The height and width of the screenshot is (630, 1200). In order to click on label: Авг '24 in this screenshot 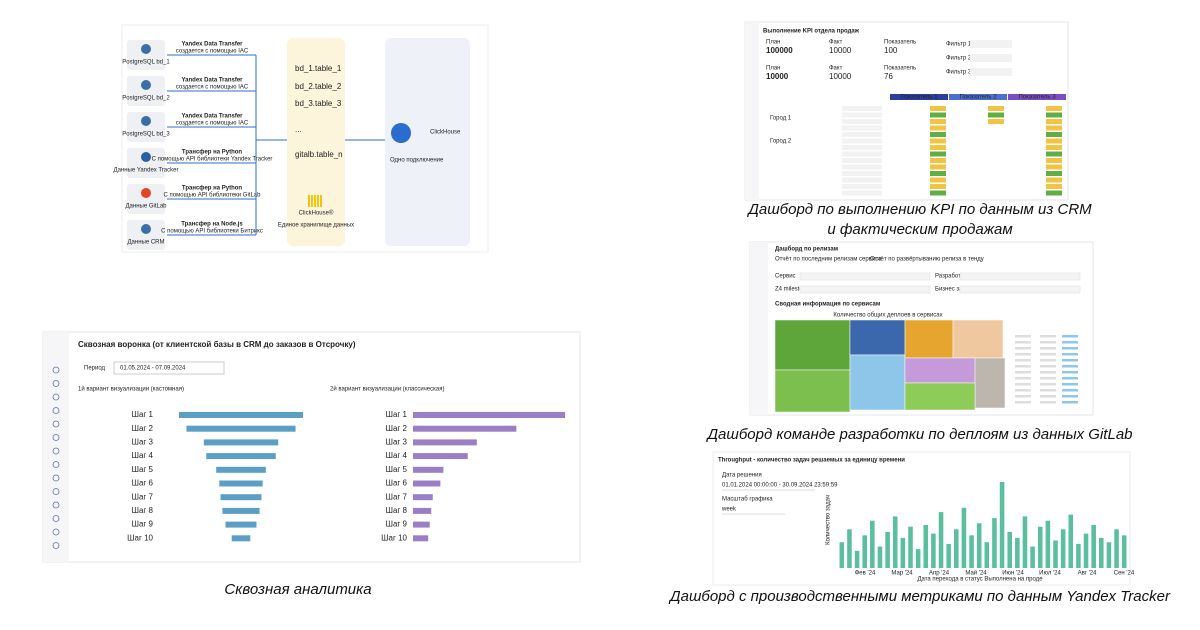, I will do `click(1088, 574)`.